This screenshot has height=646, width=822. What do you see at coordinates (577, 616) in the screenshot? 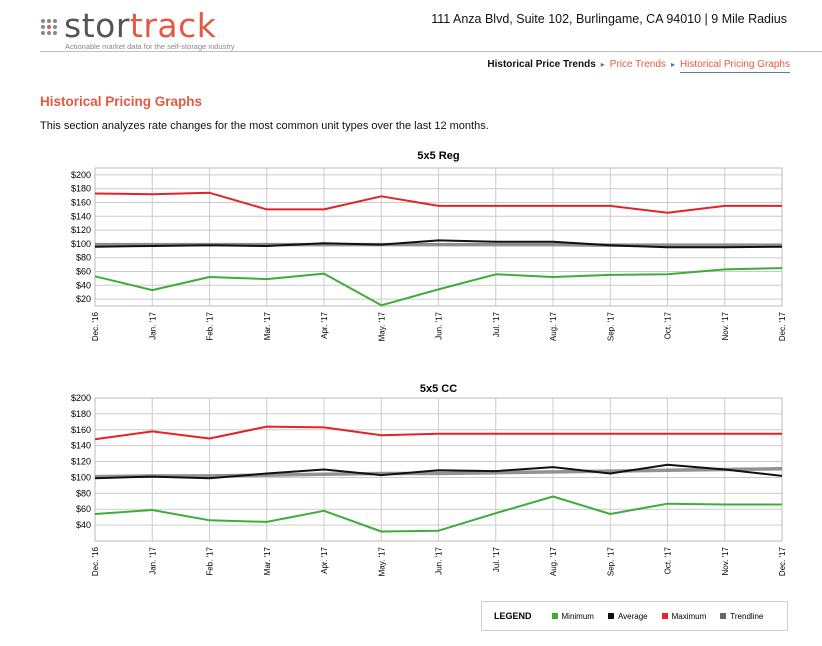
I see `legend-label-minimum: Minimum` at bounding box center [577, 616].